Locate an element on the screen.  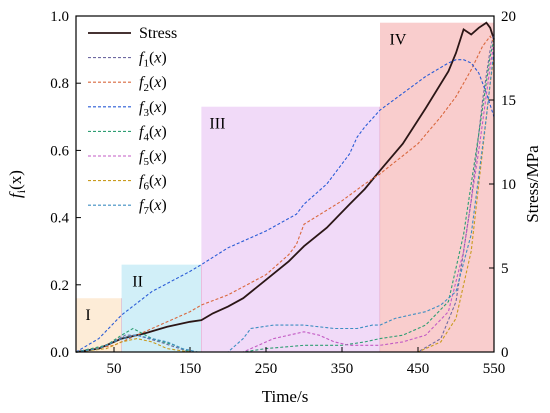
x-tick-label: 250 is located at coordinates (266, 369).